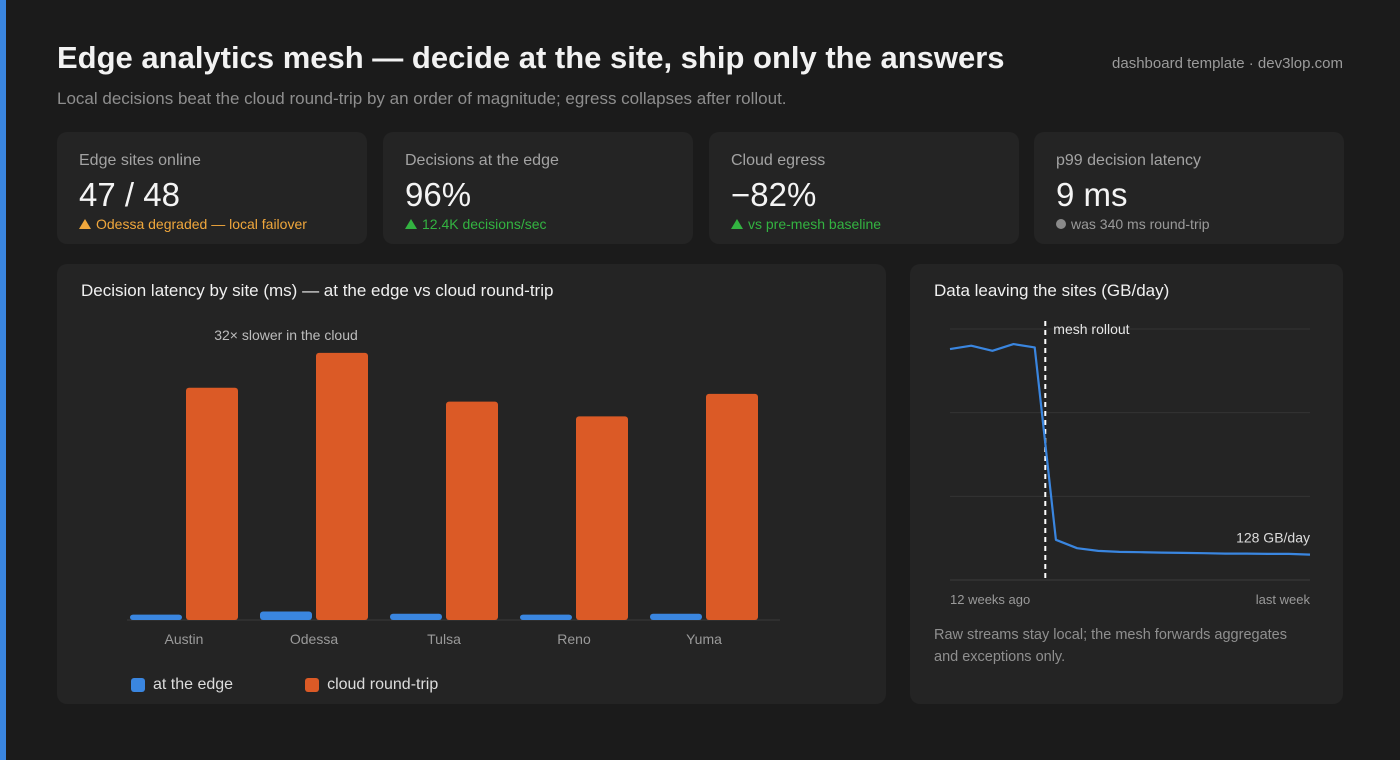 The width and height of the screenshot is (1400, 760). Describe the element at coordinates (201, 224) in the screenshot. I see `kpi-note-text: Odessa degraded — local failover` at that location.